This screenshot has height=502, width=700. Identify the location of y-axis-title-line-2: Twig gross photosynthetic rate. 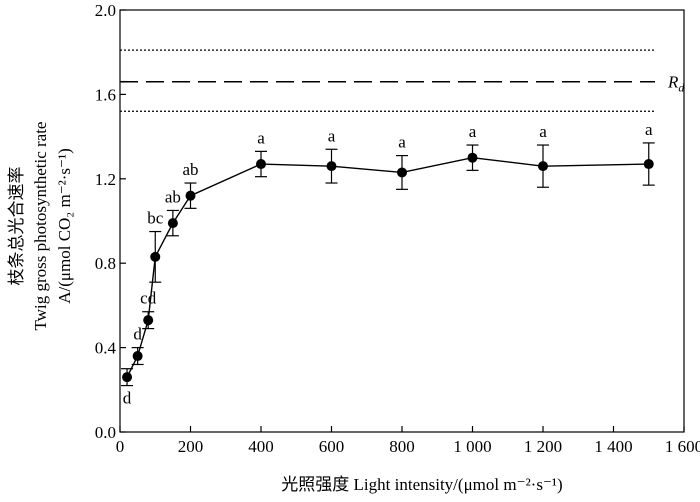
(40, 226).